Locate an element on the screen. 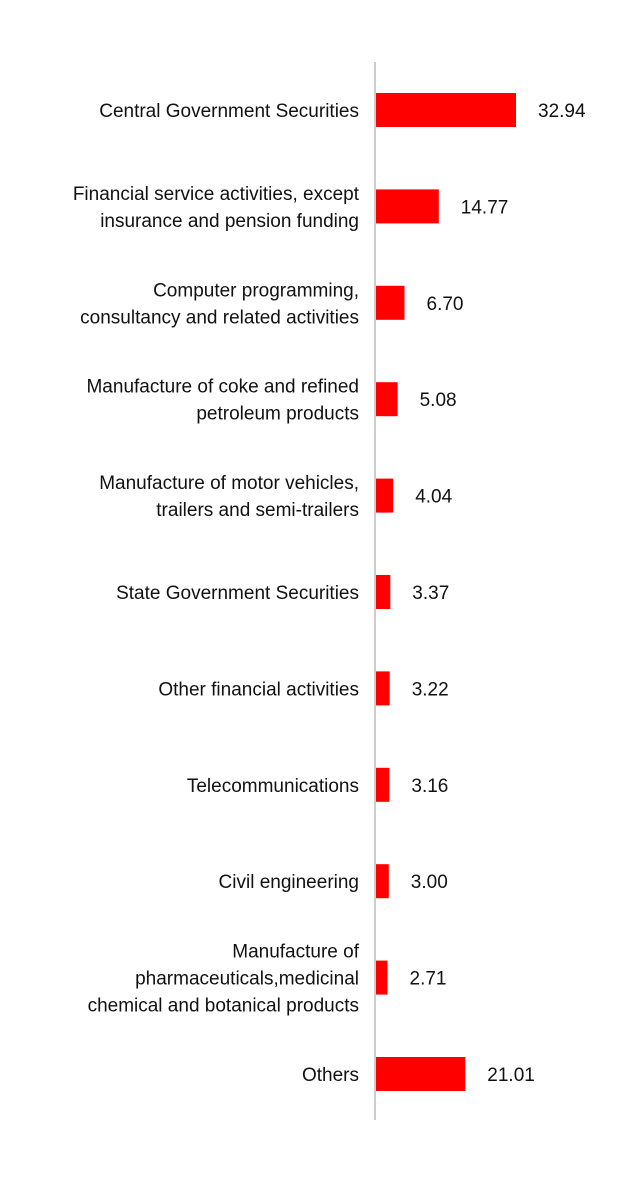 The height and width of the screenshot is (1202, 638). category-label-line: Telecommunications is located at coordinates (273, 786).